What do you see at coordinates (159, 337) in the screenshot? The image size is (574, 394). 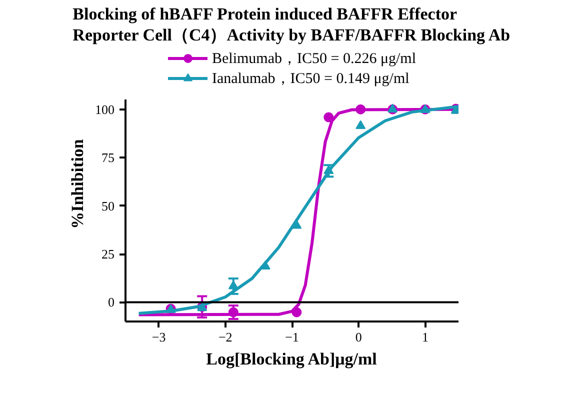 I see `x-tick-label: −3` at bounding box center [159, 337].